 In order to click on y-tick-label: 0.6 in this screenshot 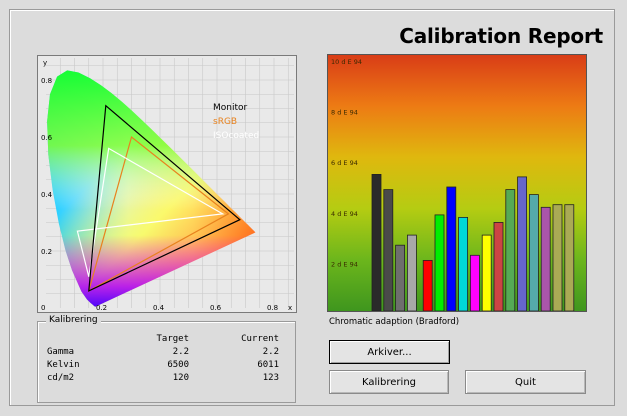, I will do `click(47, 138)`.